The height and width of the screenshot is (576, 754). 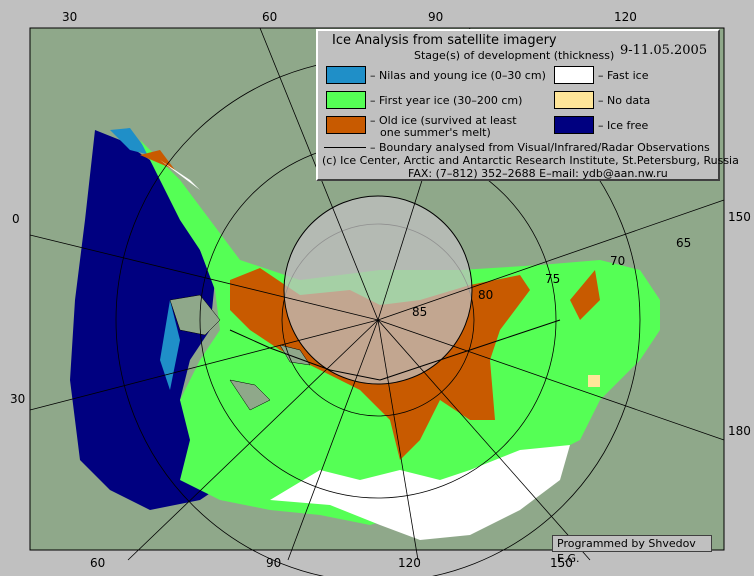 I want to click on lon-label-bottom-120: 120, so click(x=409, y=563).